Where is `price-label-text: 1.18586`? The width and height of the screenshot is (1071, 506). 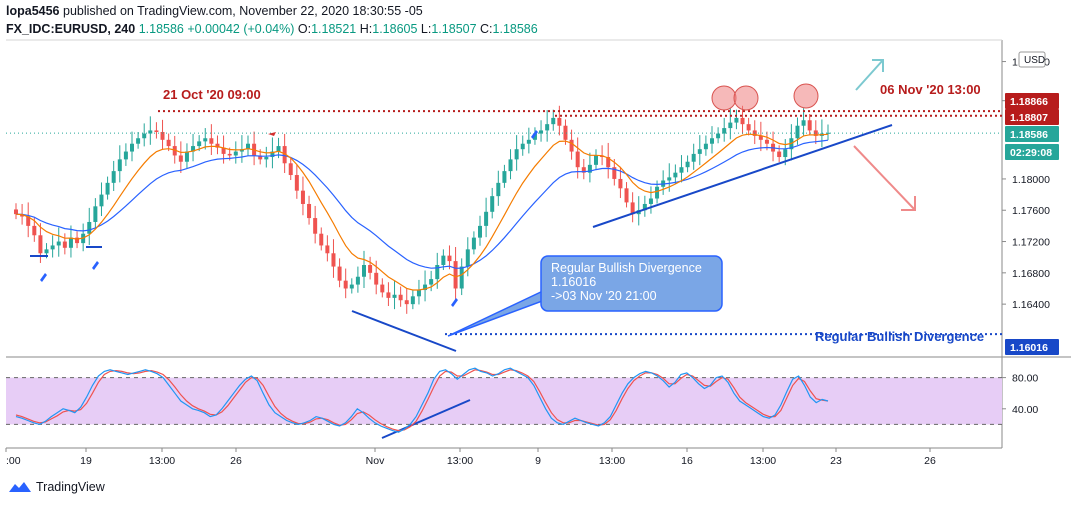
price-label-text: 1.18586 is located at coordinates (1029, 135).